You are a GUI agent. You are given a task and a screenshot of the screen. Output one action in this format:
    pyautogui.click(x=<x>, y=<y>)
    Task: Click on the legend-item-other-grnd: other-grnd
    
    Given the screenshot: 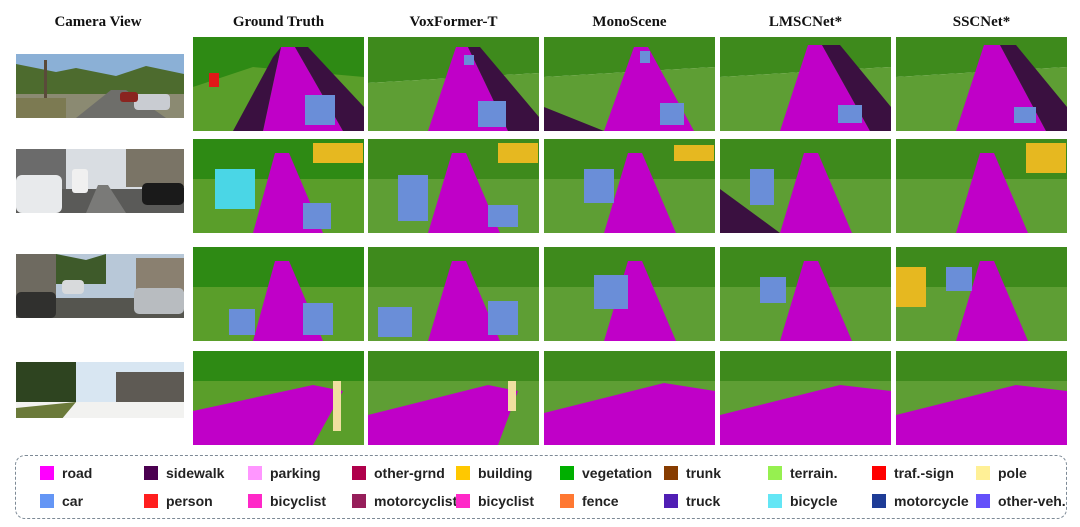 What is the action you would take?
    pyautogui.click(x=398, y=473)
    